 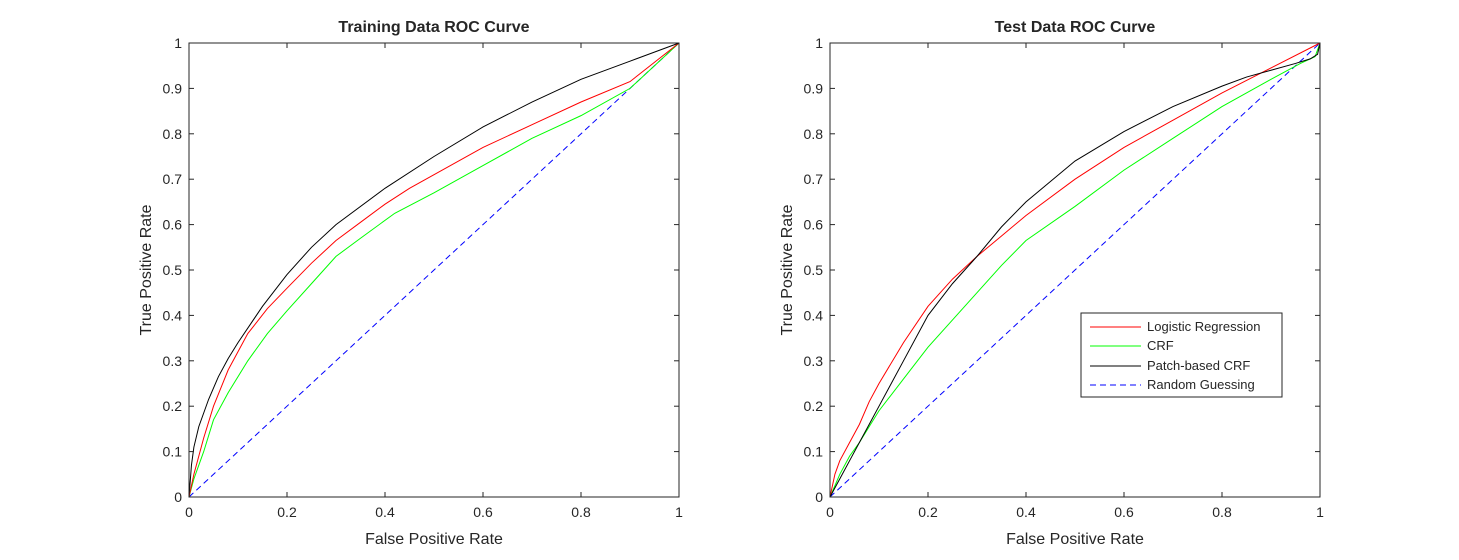 I want to click on training-x-tick-label: 0, so click(x=189, y=512).